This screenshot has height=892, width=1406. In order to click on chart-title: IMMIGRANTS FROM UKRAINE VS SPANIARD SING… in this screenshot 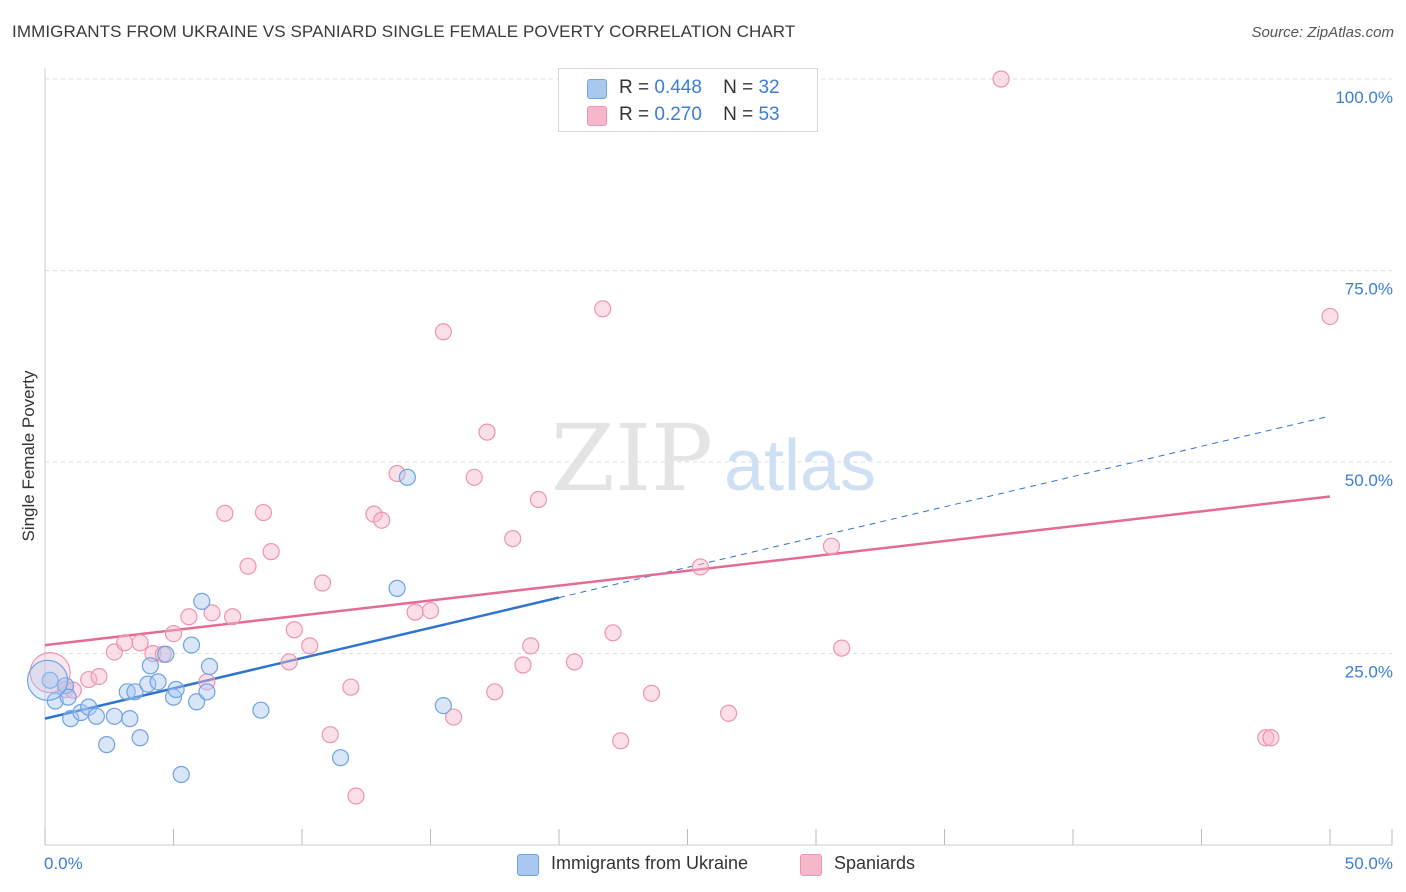, I will do `click(404, 31)`.